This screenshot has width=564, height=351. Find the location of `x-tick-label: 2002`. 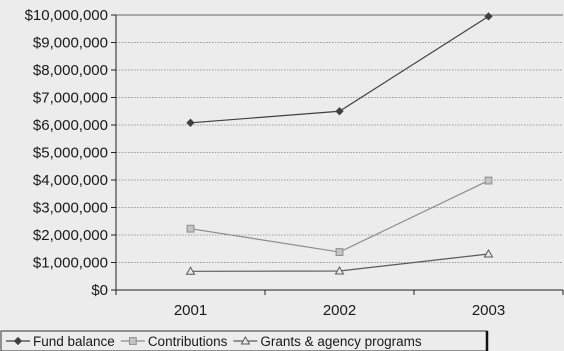

x-tick-label: 2002 is located at coordinates (339, 310).